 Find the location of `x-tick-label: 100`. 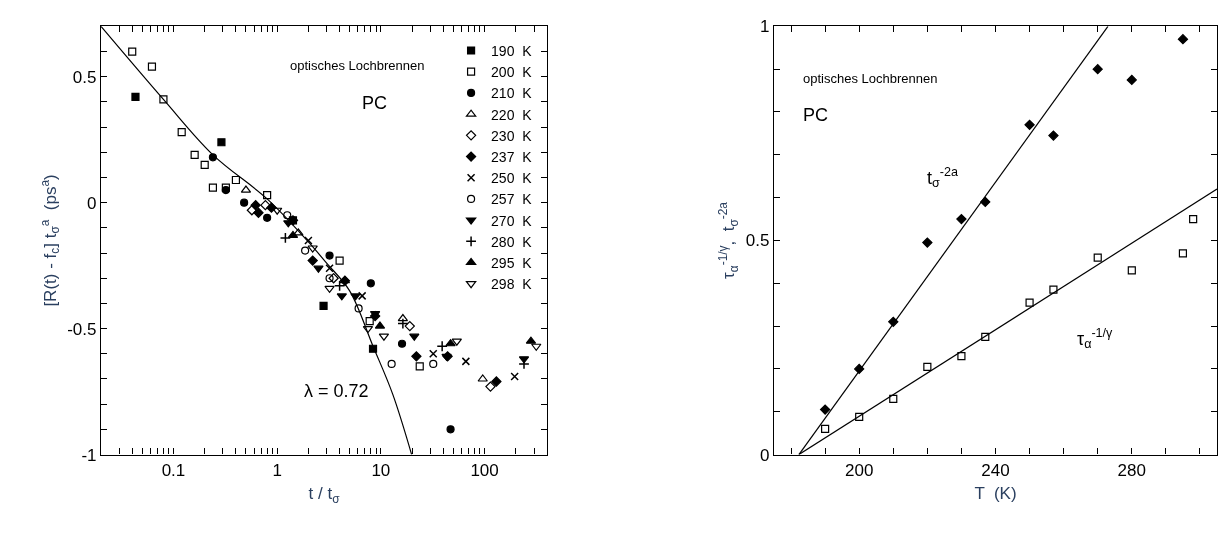

x-tick-label: 100 is located at coordinates (484, 471).